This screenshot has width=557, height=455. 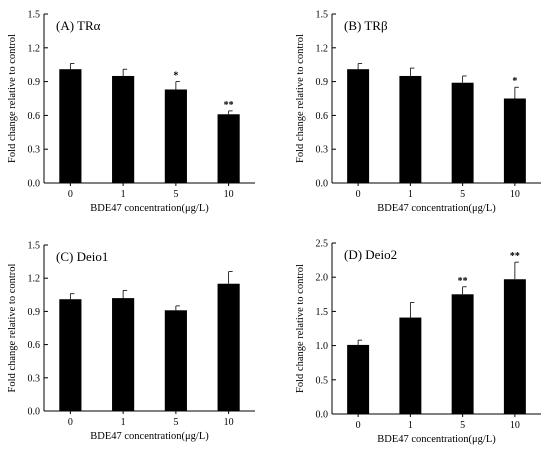 I want to click on y-tick-label: 1.0, so click(x=322, y=346).